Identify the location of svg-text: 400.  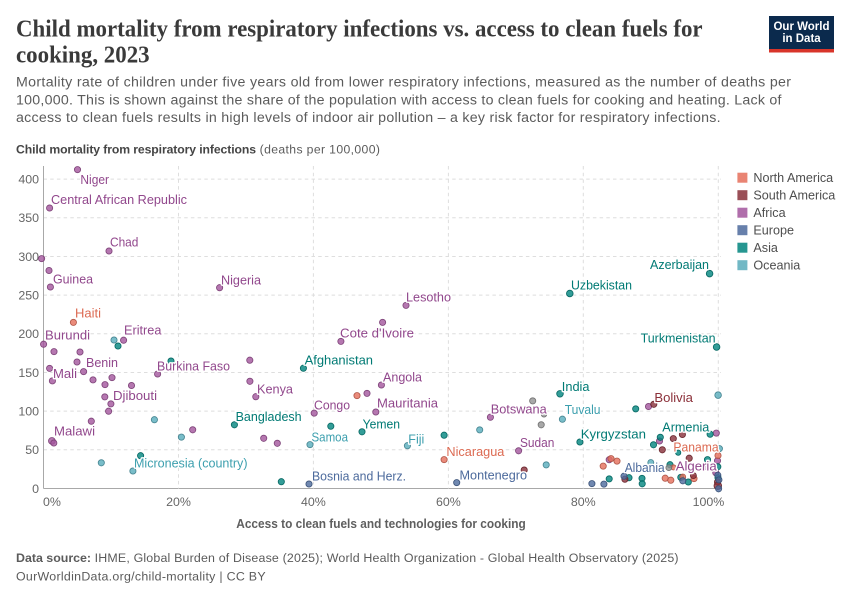
(28, 179).